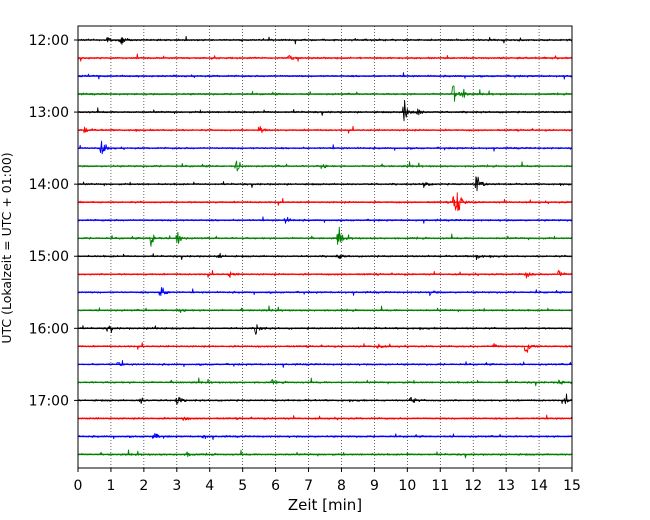  I want to click on x-tick-label: 6, so click(275, 486).